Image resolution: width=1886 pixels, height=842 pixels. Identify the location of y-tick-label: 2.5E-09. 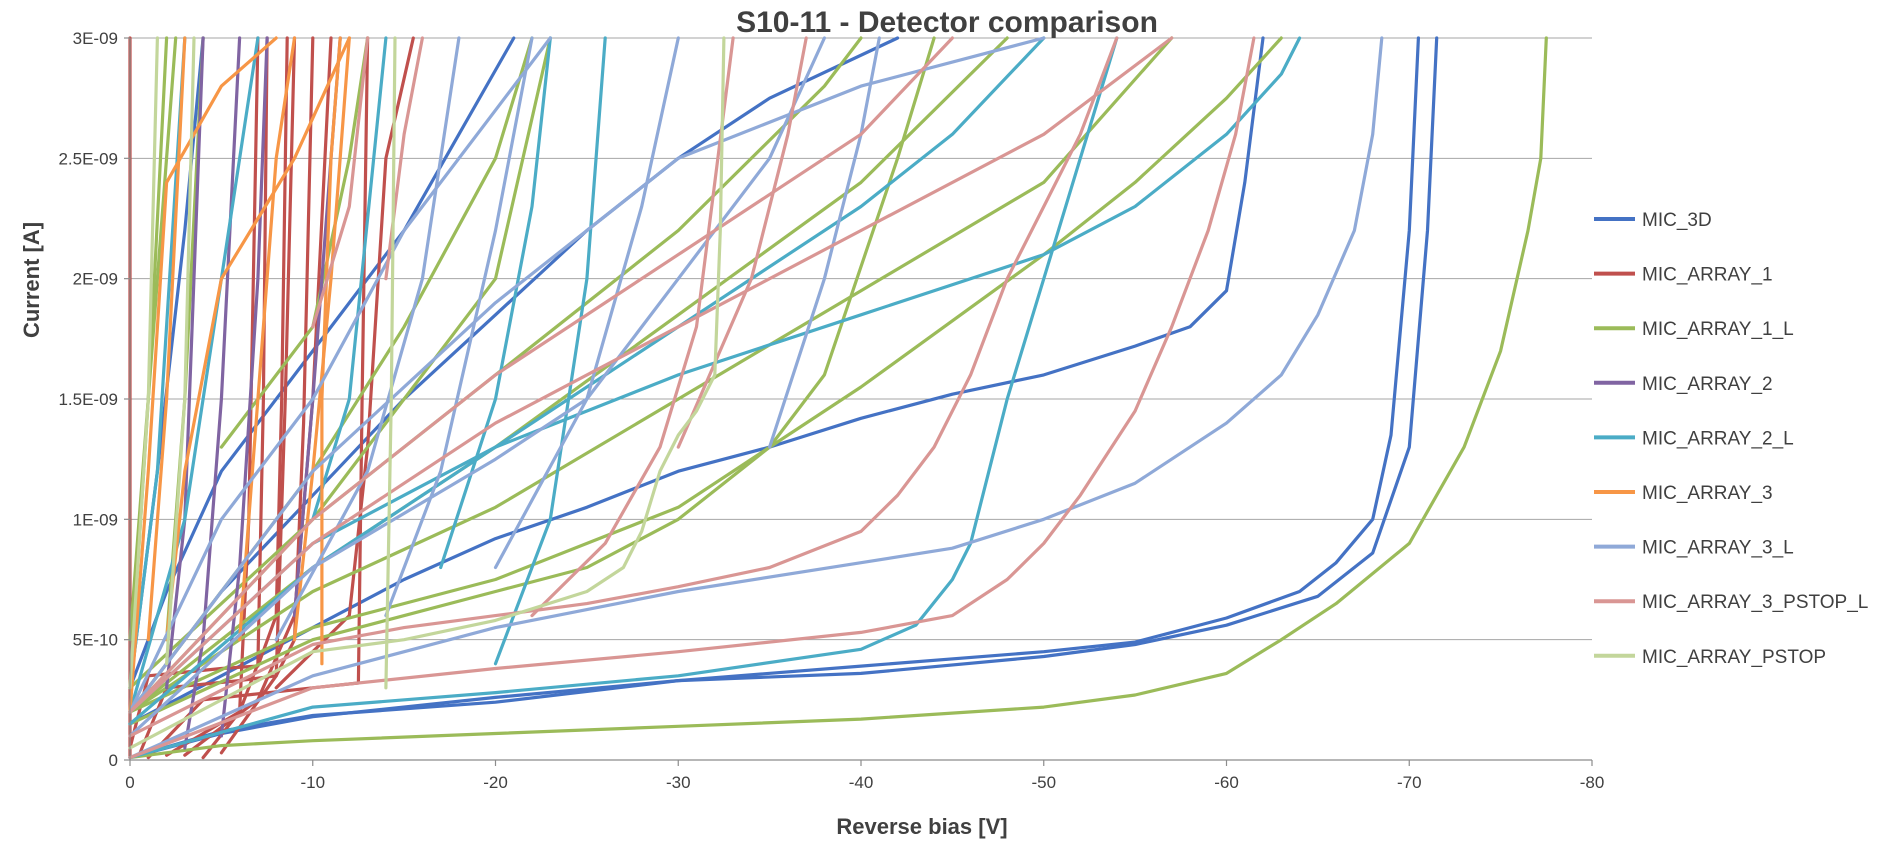
(88, 158).